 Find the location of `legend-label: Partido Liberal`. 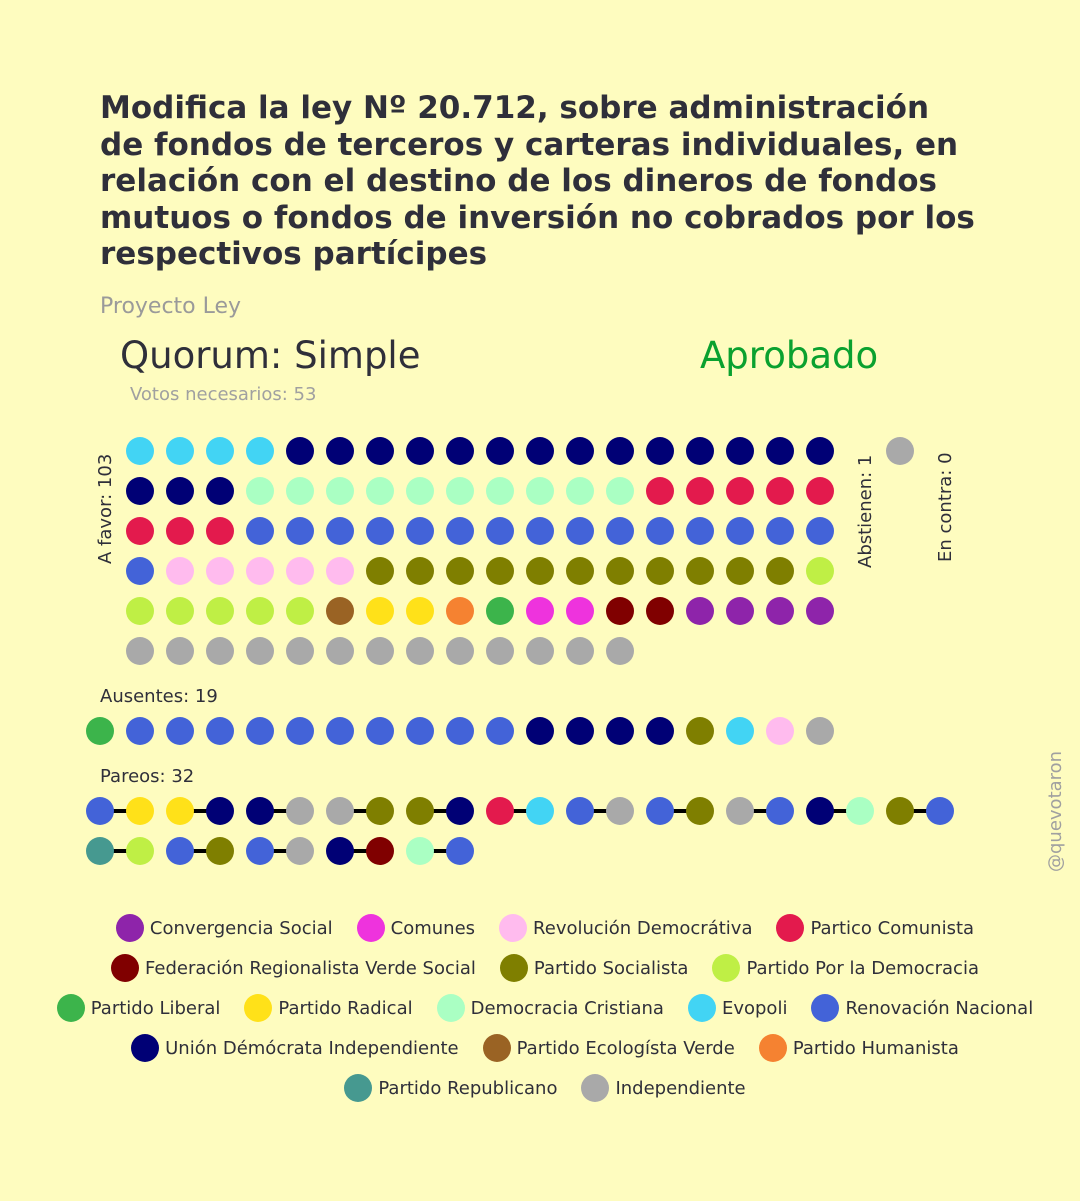

legend-label: Partido Liberal is located at coordinates (155, 1008).